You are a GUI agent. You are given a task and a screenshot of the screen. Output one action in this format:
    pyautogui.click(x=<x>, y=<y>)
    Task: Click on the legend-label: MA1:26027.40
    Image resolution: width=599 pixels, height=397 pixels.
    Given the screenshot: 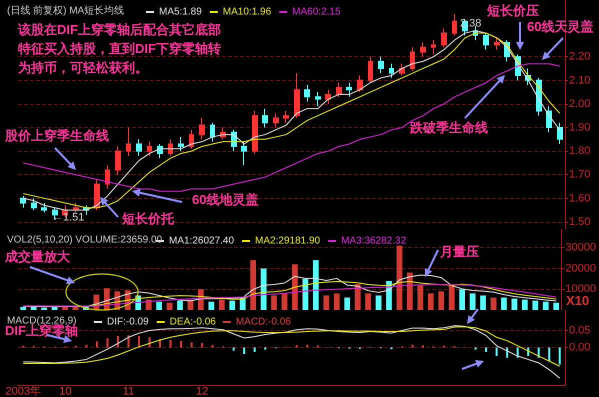 What is the action you would take?
    pyautogui.click(x=201, y=241)
    